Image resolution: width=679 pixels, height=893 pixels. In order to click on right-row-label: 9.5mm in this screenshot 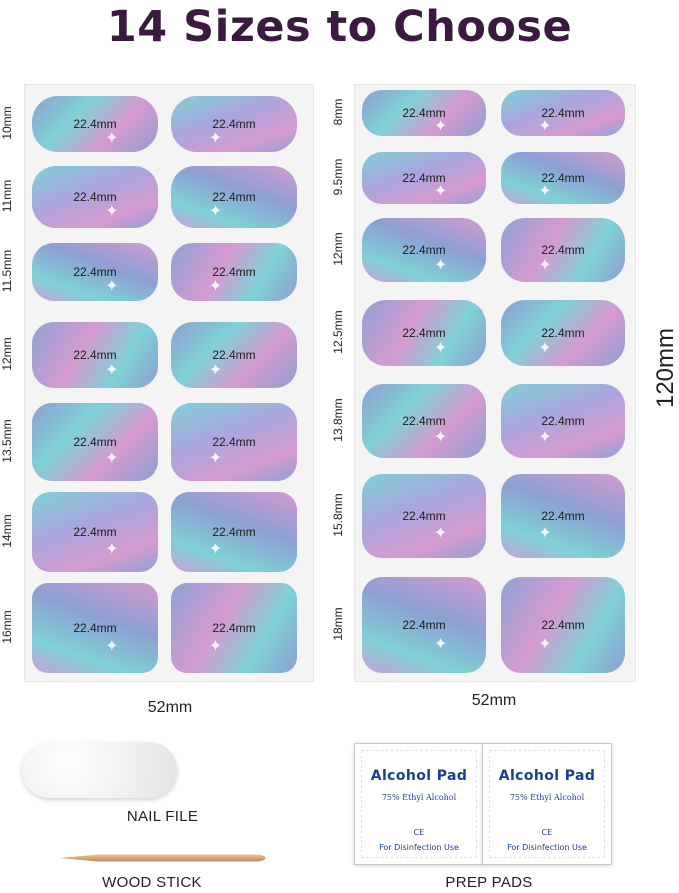, I will do `click(338, 177)`.